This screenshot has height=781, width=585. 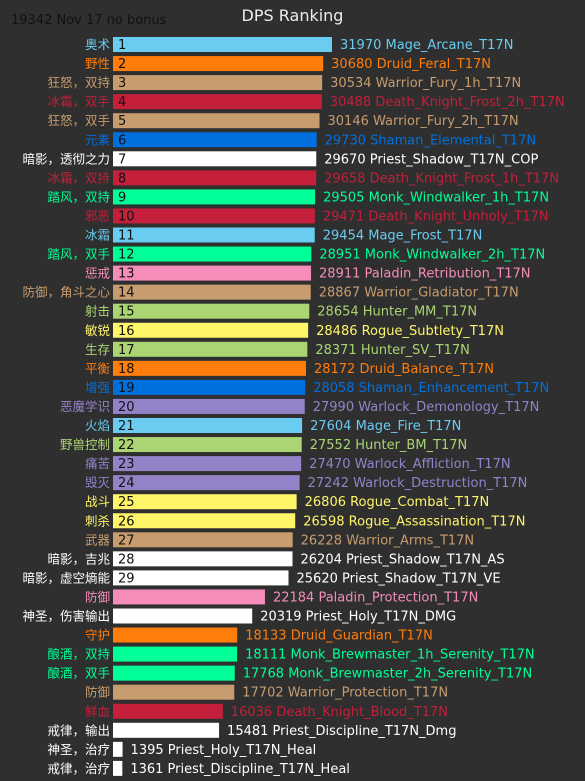 I want to click on bar-rank-label: 22, so click(x=126, y=445).